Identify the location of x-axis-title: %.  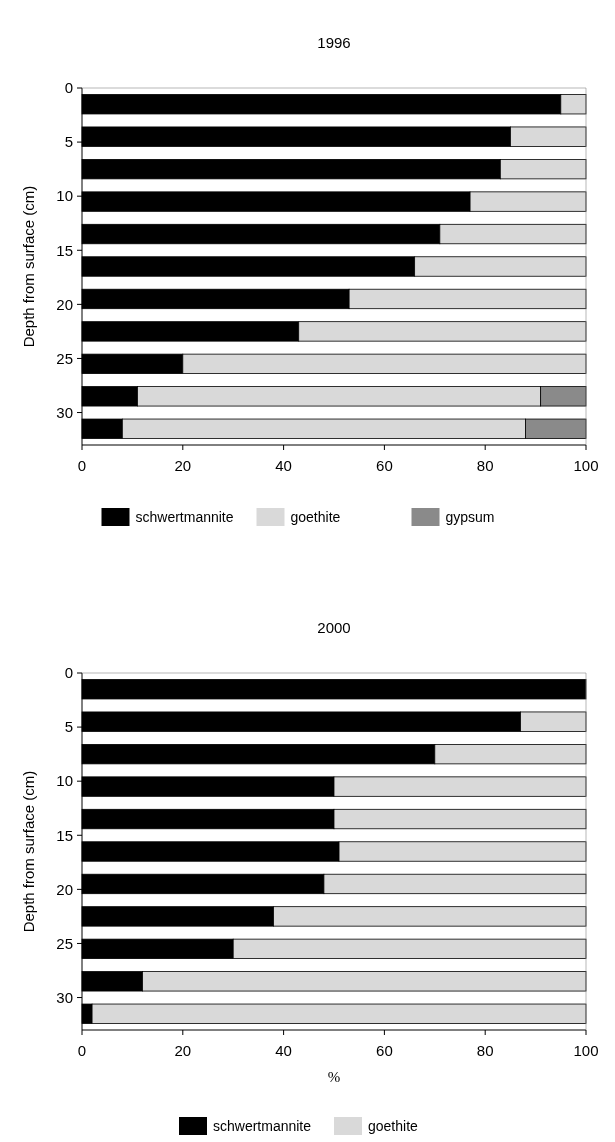
(334, 1077).